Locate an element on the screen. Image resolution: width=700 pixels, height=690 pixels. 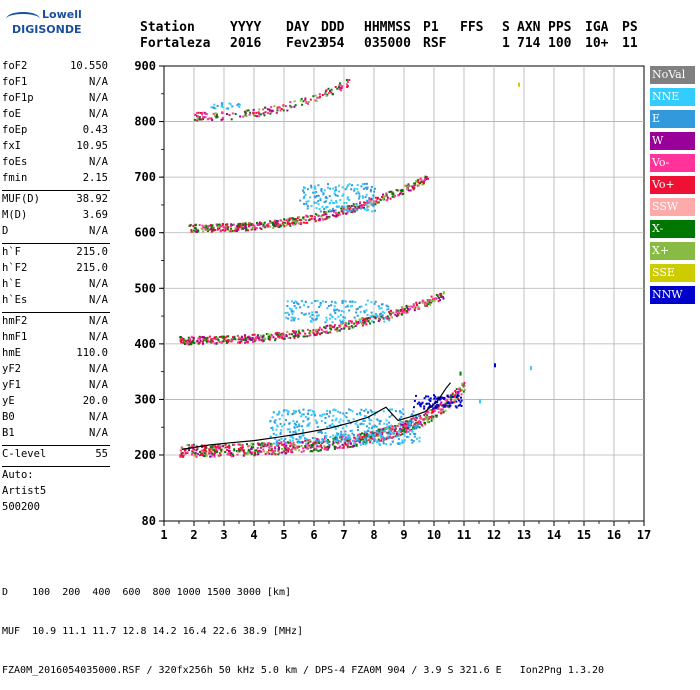
header-line1-col-10: IGA is located at coordinates (597, 27).